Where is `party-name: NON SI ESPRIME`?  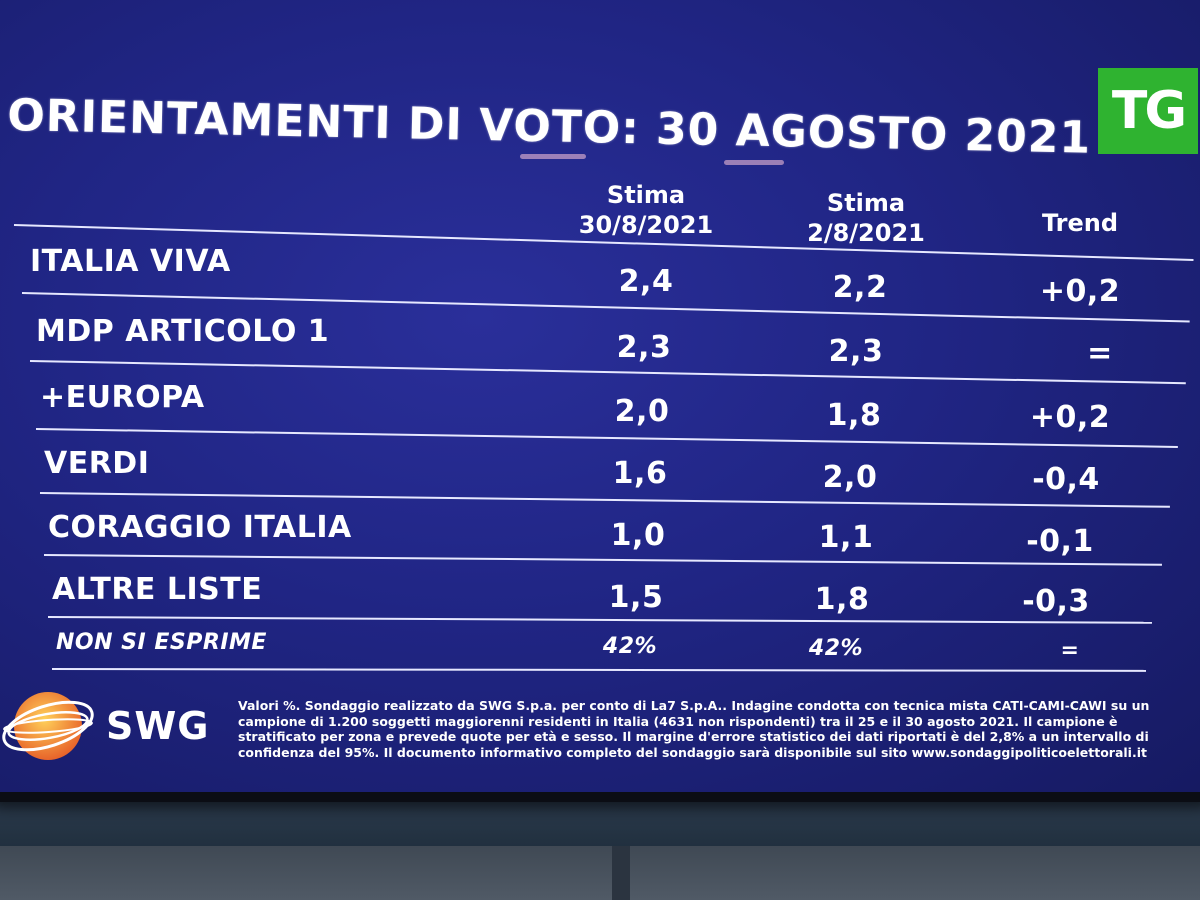
party-name: NON SI ESPRIME is located at coordinates (161, 642).